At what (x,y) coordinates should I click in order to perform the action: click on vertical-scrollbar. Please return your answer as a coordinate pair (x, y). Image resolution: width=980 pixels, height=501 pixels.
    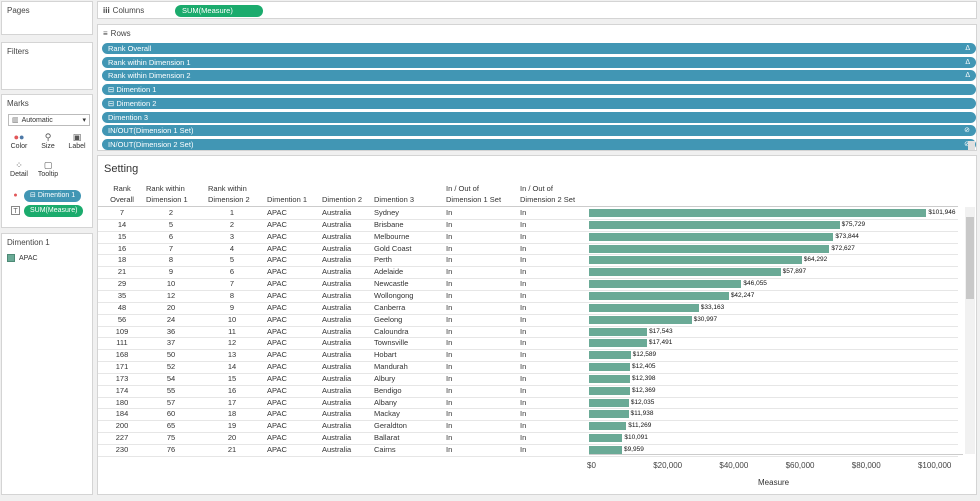
    Looking at the image, I should click on (970, 330).